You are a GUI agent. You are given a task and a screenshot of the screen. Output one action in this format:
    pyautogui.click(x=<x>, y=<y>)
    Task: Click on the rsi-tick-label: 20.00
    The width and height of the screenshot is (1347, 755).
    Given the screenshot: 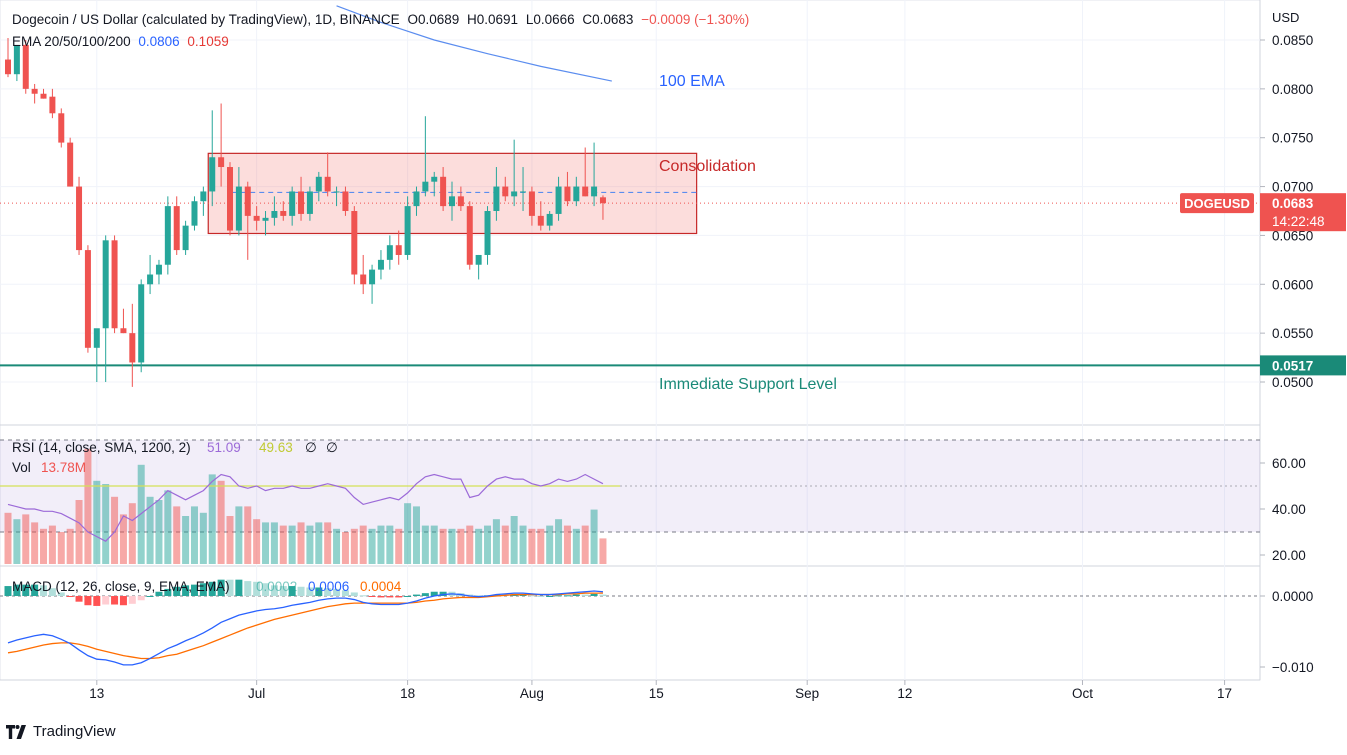 What is the action you would take?
    pyautogui.click(x=1289, y=555)
    